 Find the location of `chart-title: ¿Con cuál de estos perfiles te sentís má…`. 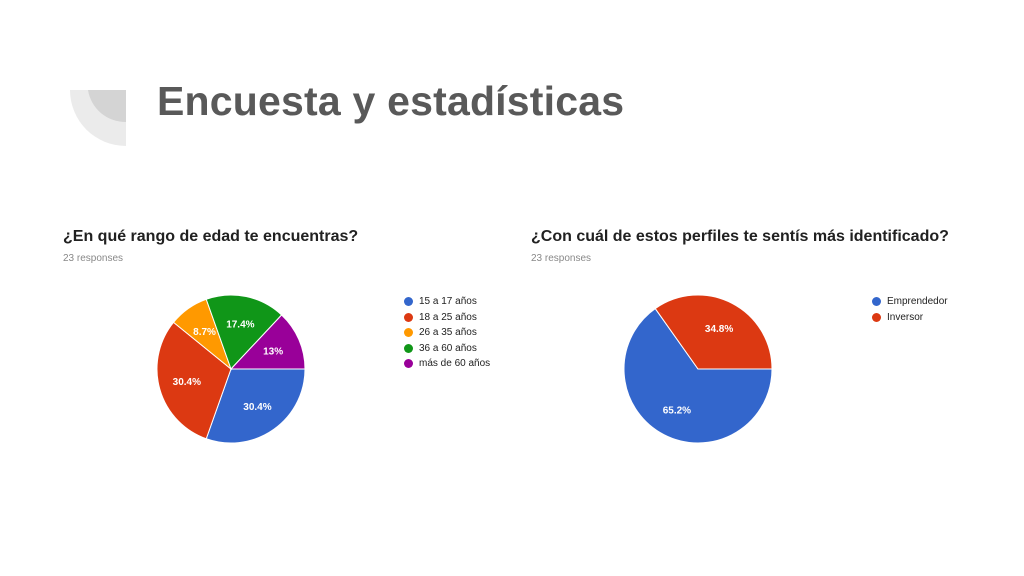

chart-title: ¿Con cuál de estos perfiles te sentís má… is located at coordinates (740, 236).